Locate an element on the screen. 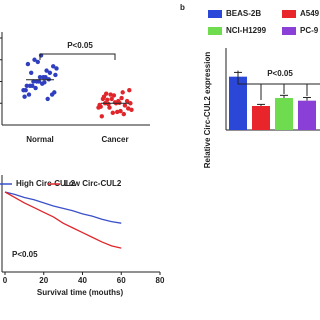 This screenshot has height=320, width=320. x-axis-label: Survival time (mouths) is located at coordinates (80, 292).